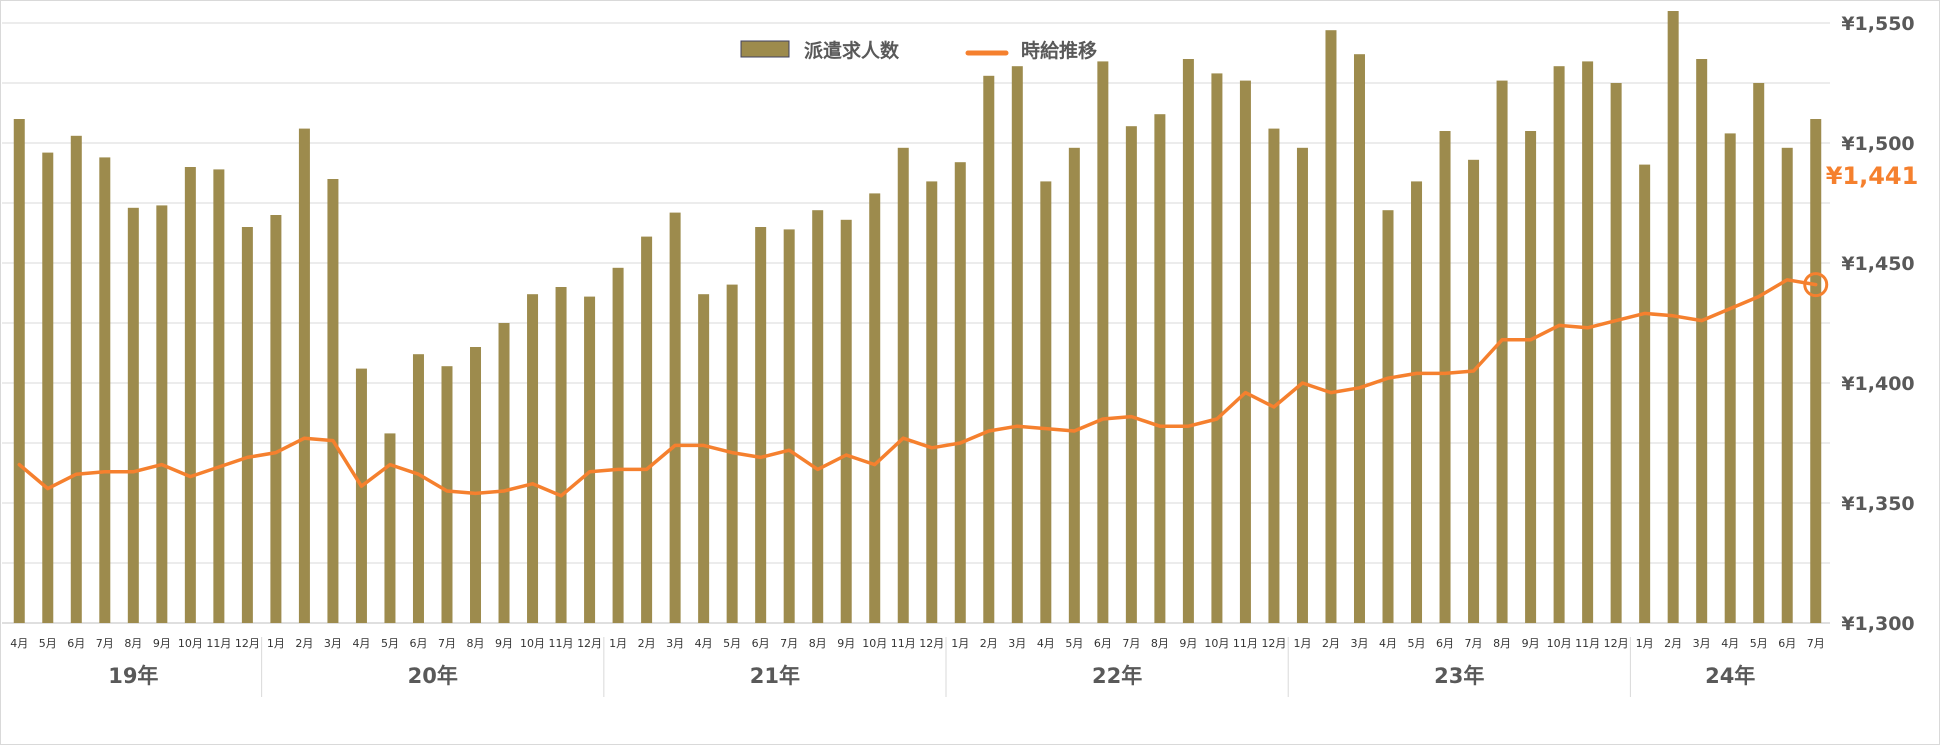 The width and height of the screenshot is (1940, 745). Describe the element at coordinates (775, 676) in the screenshot. I see `year-label: 21年` at that location.